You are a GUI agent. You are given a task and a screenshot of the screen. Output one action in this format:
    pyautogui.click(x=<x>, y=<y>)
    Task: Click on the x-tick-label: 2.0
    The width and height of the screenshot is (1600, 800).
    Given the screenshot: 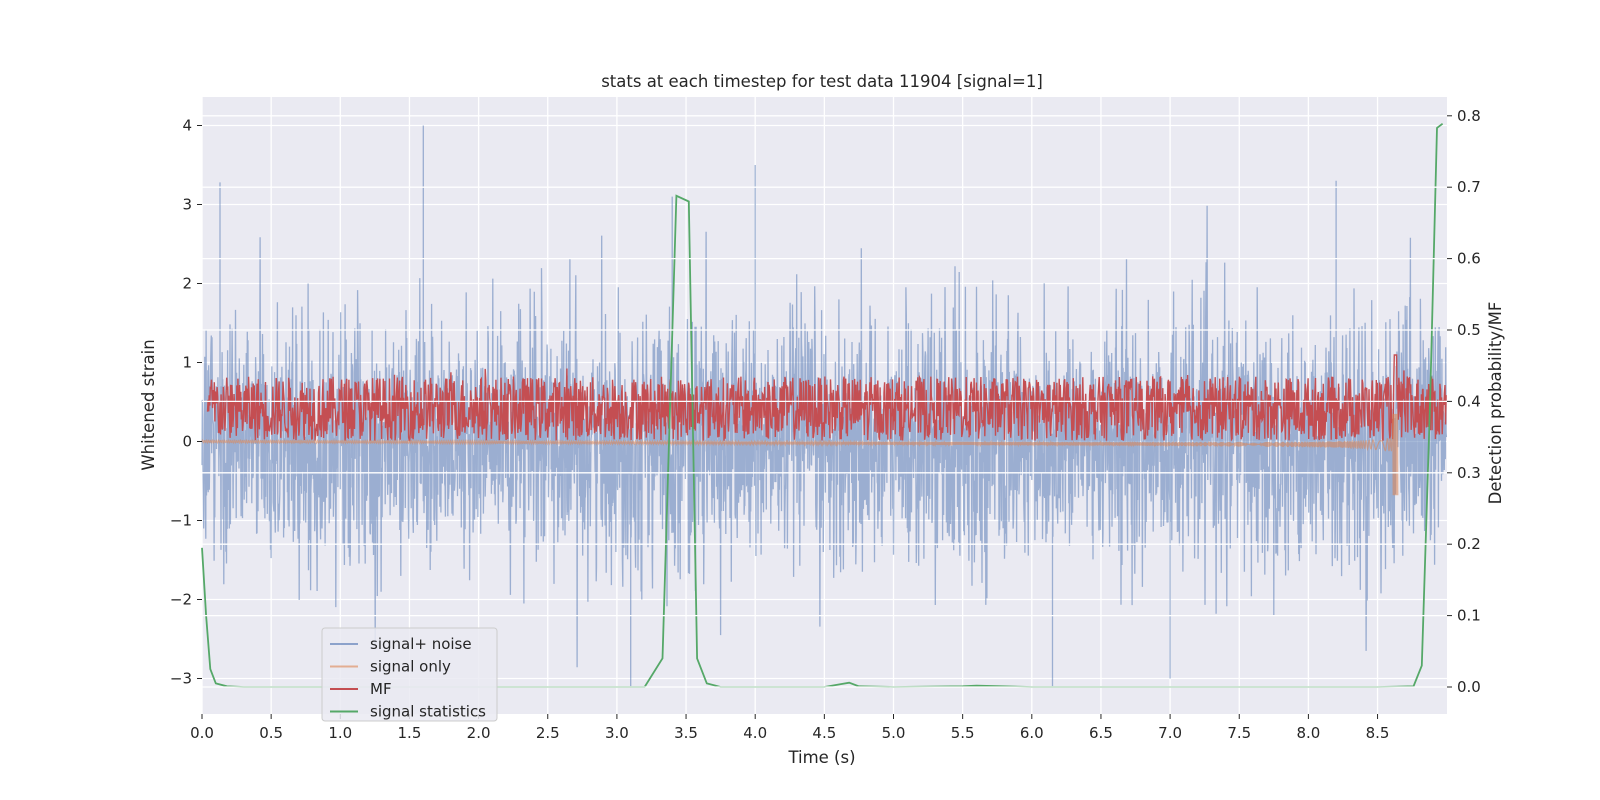 What is the action you would take?
    pyautogui.click(x=479, y=733)
    